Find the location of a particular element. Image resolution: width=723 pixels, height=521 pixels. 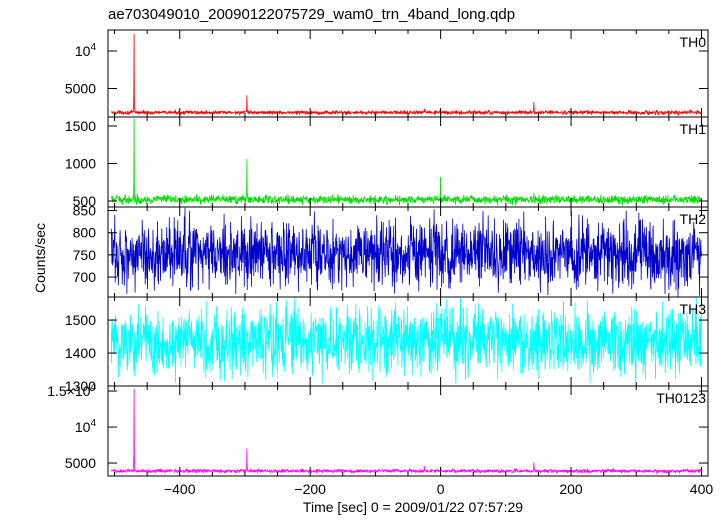

y-tick-label: 700 is located at coordinates (85, 277).